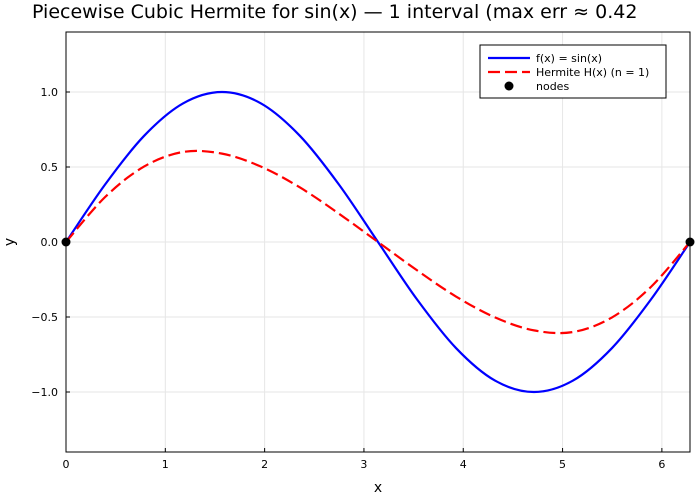 This screenshot has height=500, width=700. I want to click on y-tick-label-1: −0.5, so click(44, 317).